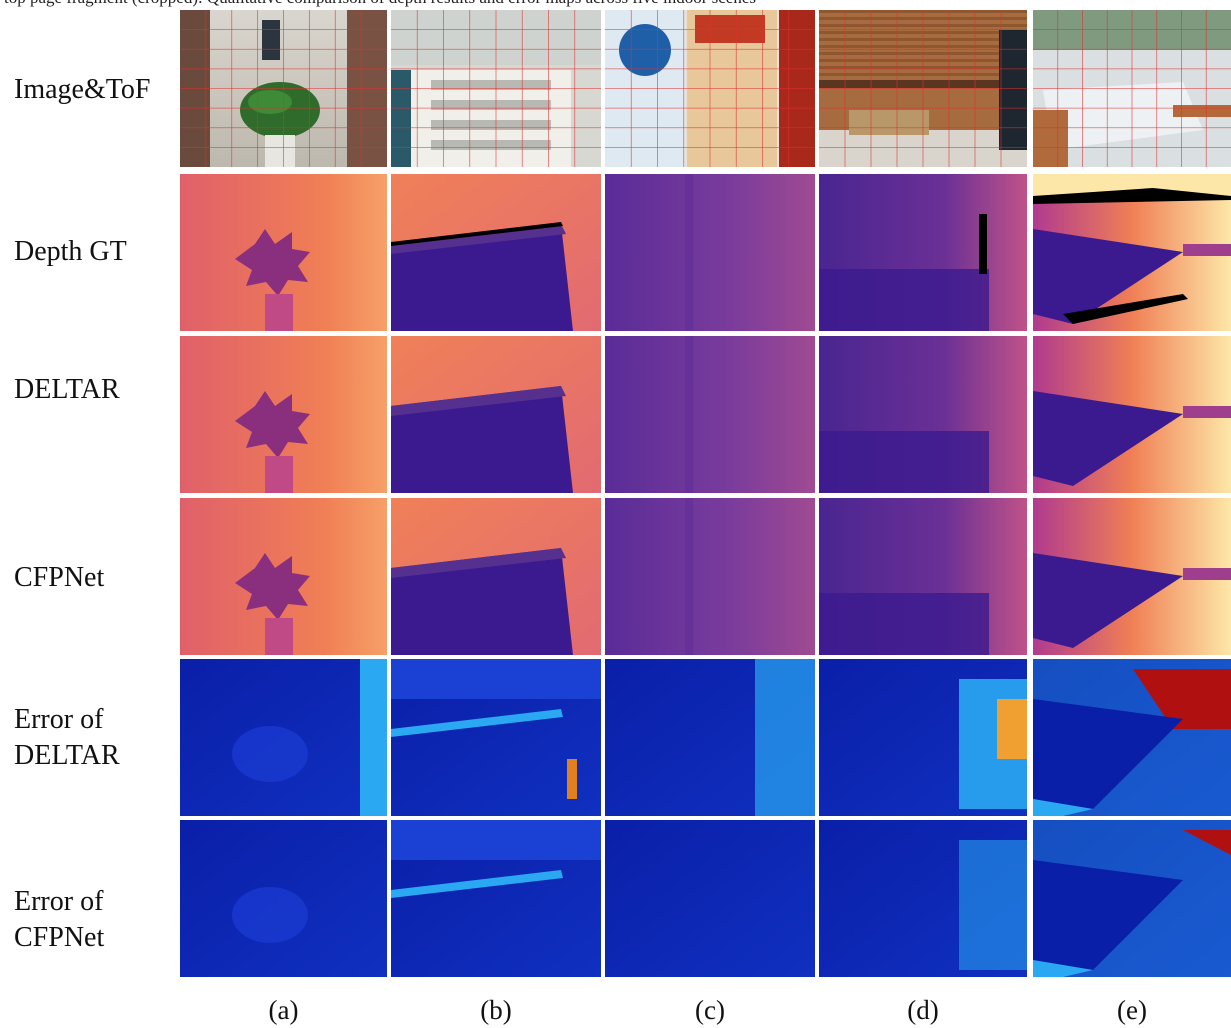 The height and width of the screenshot is (1028, 1231). I want to click on col-label-b: (b), so click(496, 1010).